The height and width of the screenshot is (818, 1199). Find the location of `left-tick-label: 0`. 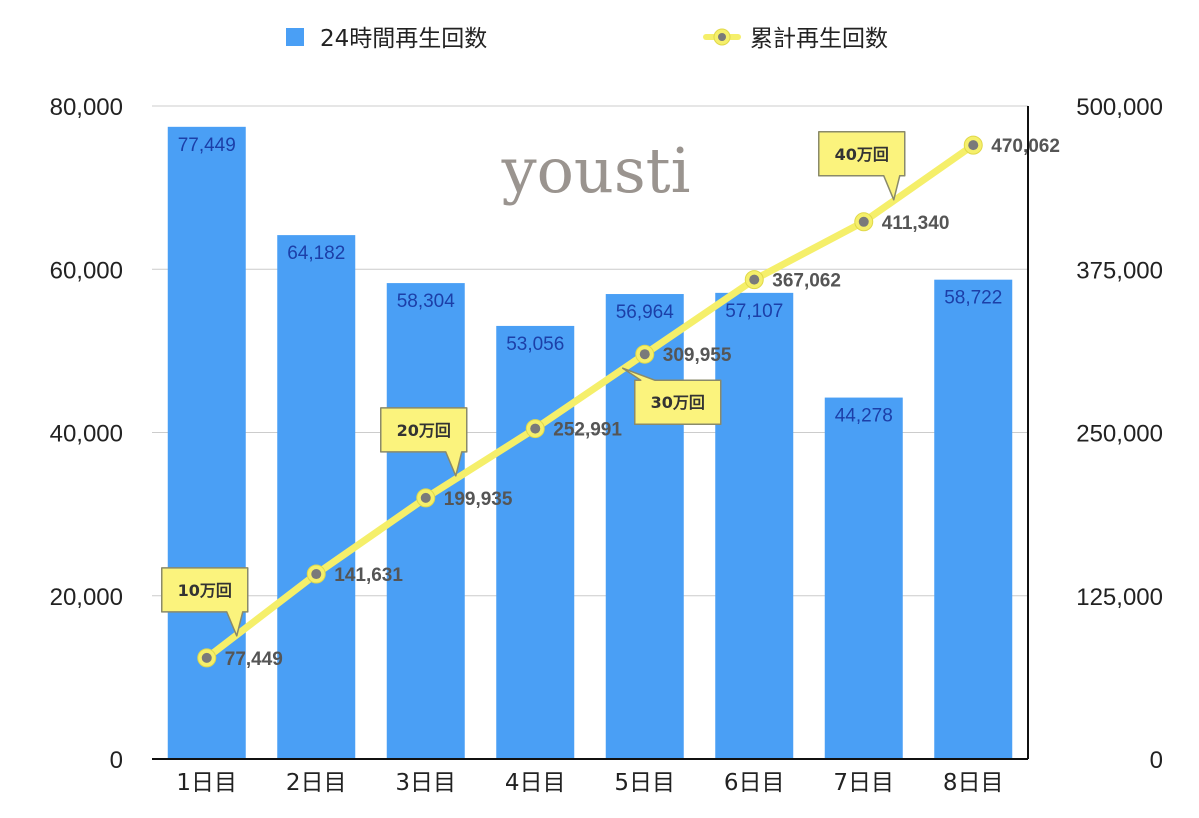

left-tick-label: 0 is located at coordinates (116, 760).